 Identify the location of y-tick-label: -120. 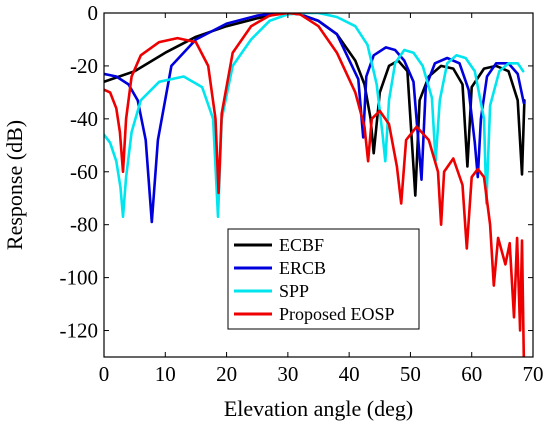
(79, 331).